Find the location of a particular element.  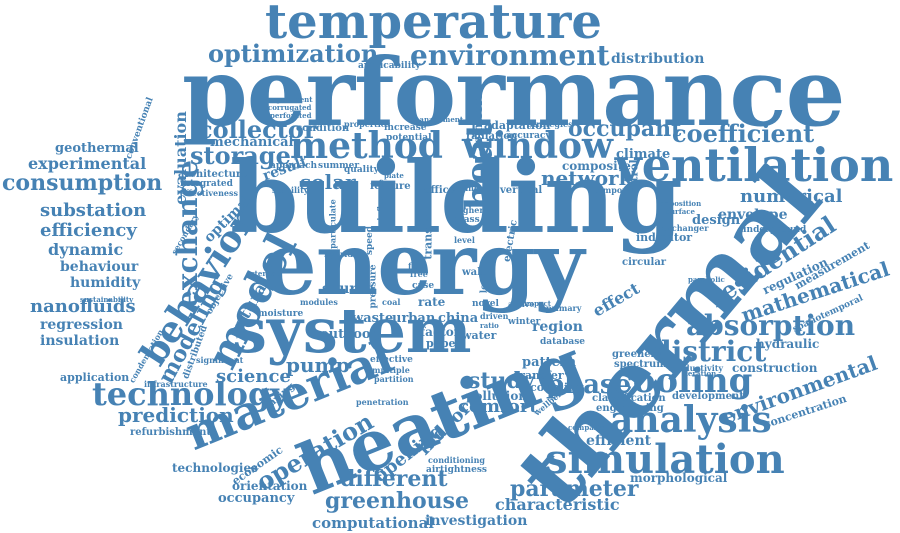

word-regression: regression is located at coordinates (81, 325).